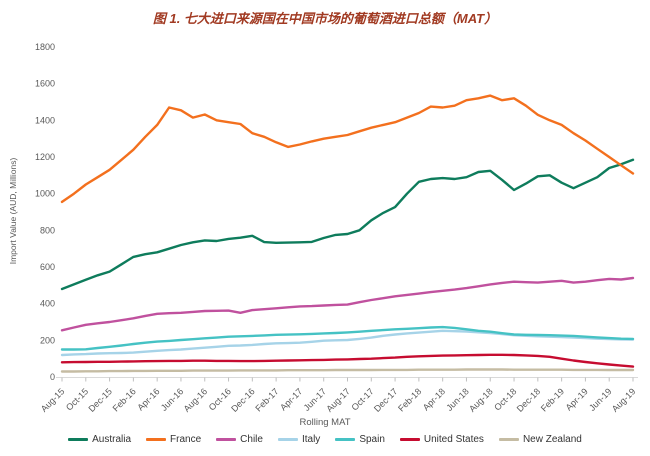 The image size is (650, 456). I want to click on series-line-spain, so click(347, 338).